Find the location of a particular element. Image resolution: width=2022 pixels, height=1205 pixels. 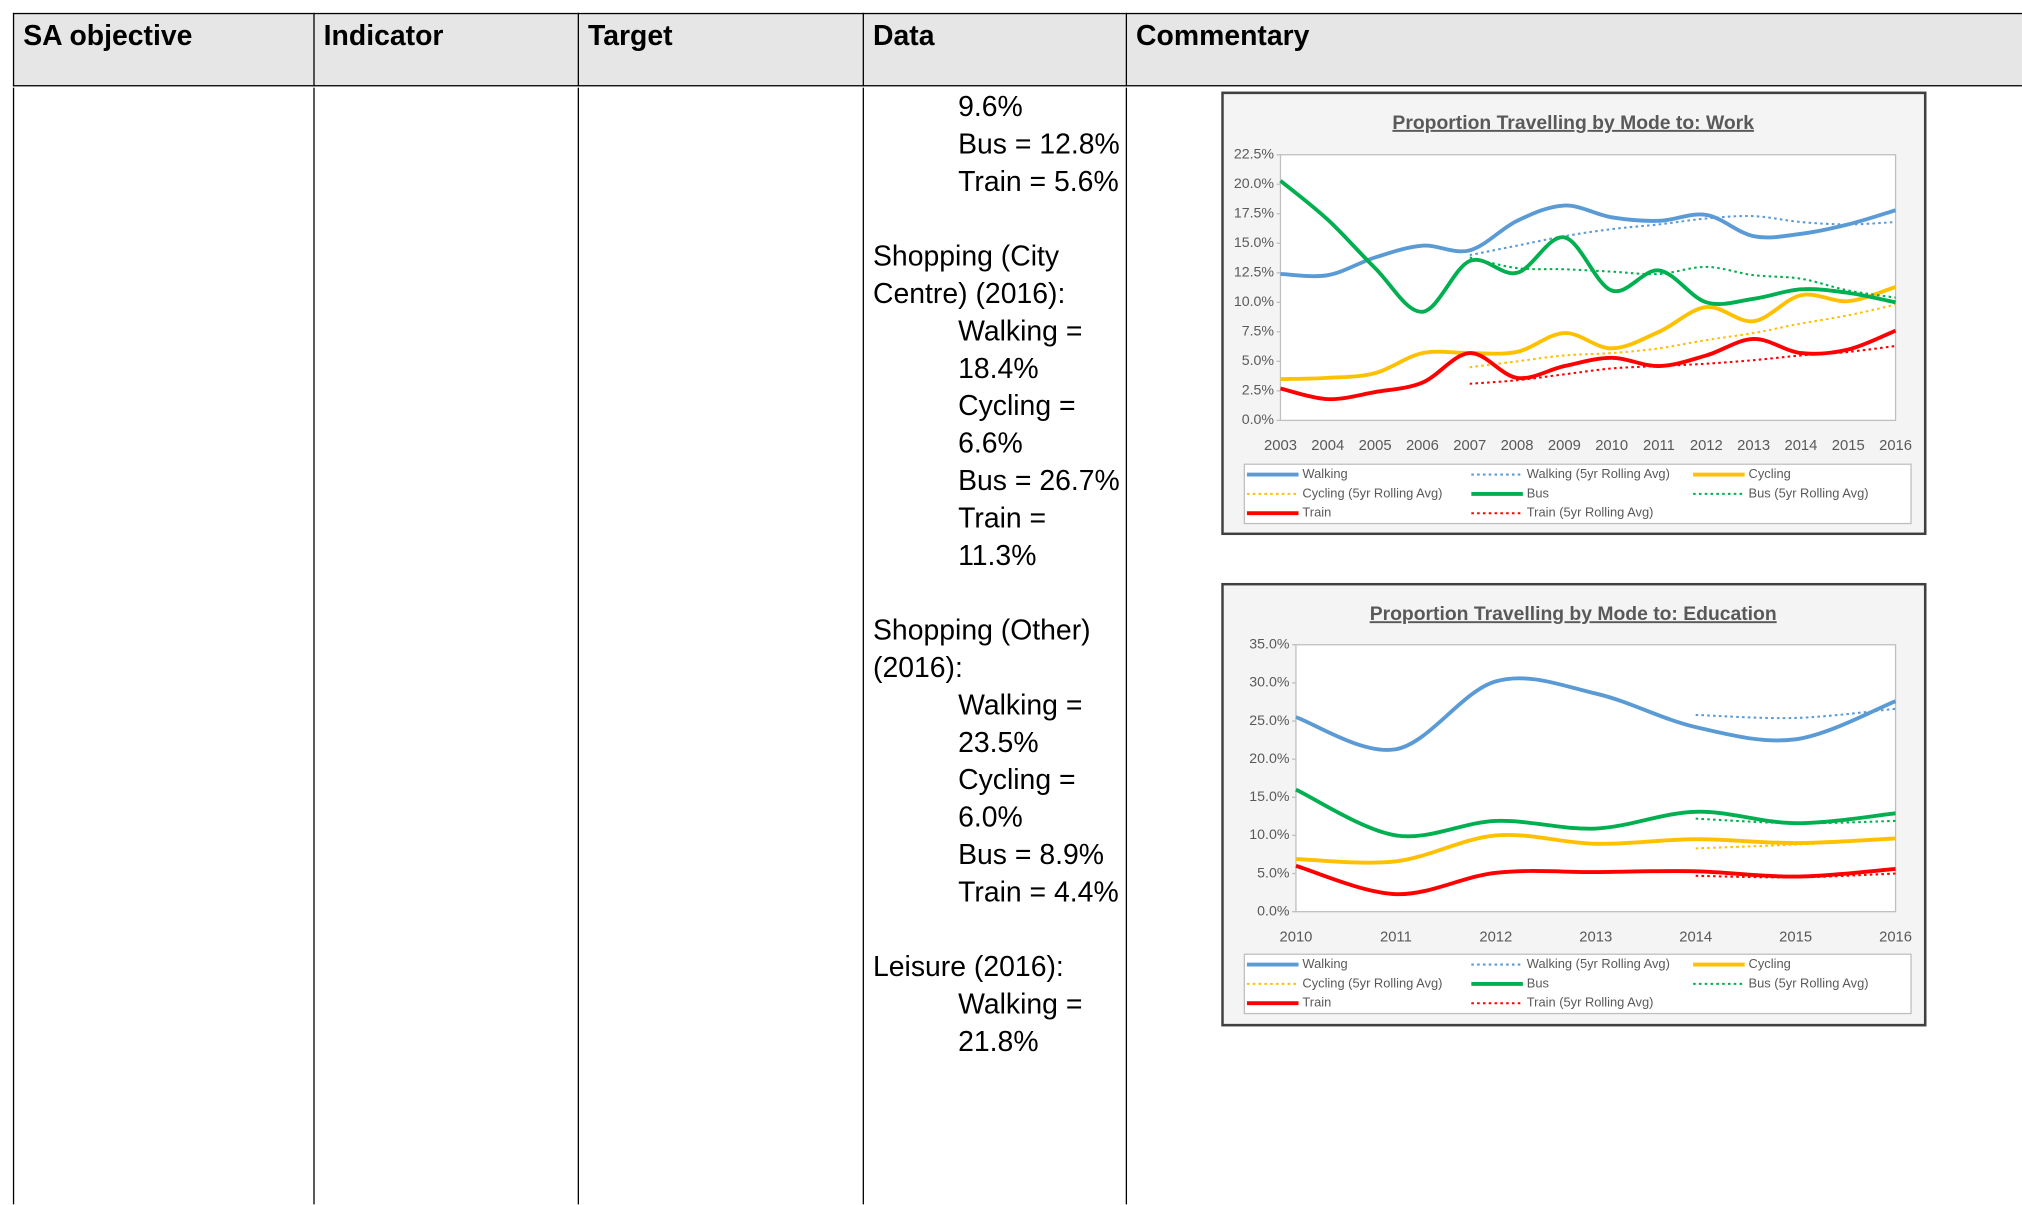

data-item: Cycling = 6.0% is located at coordinates (1017, 798).